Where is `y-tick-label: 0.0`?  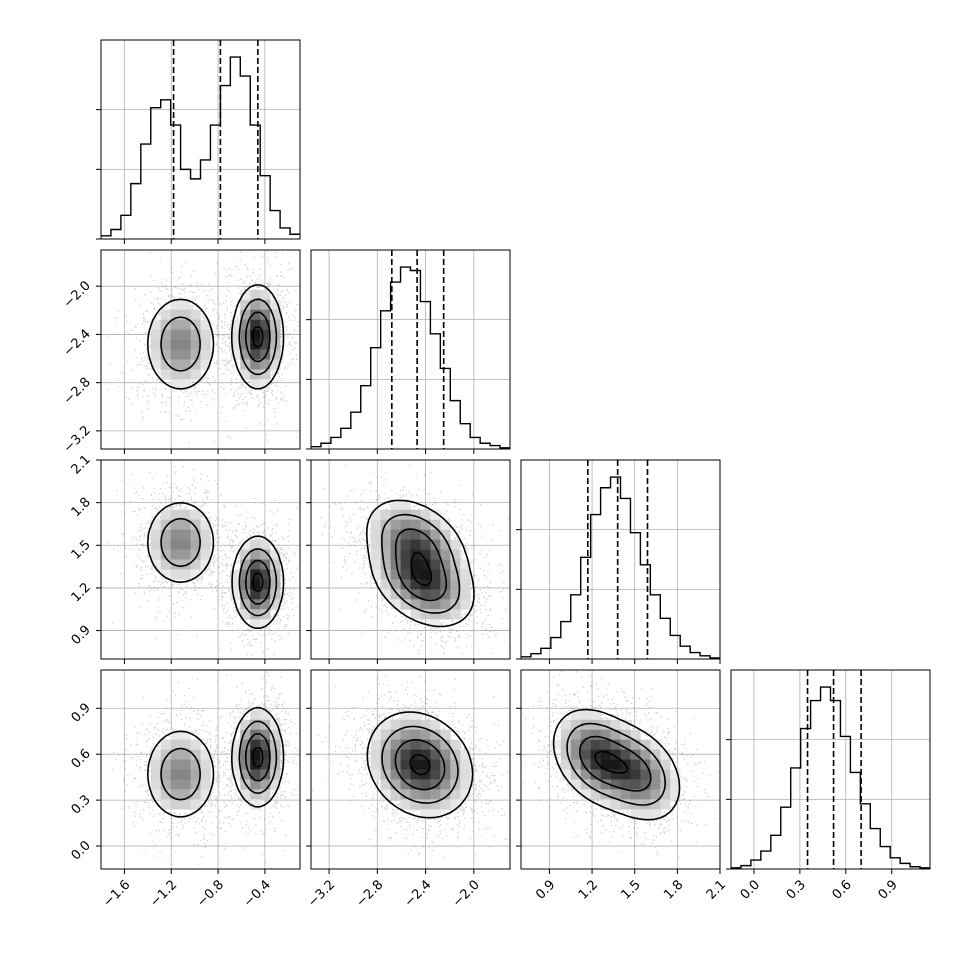
y-tick-label: 0.0 is located at coordinates (81, 850).